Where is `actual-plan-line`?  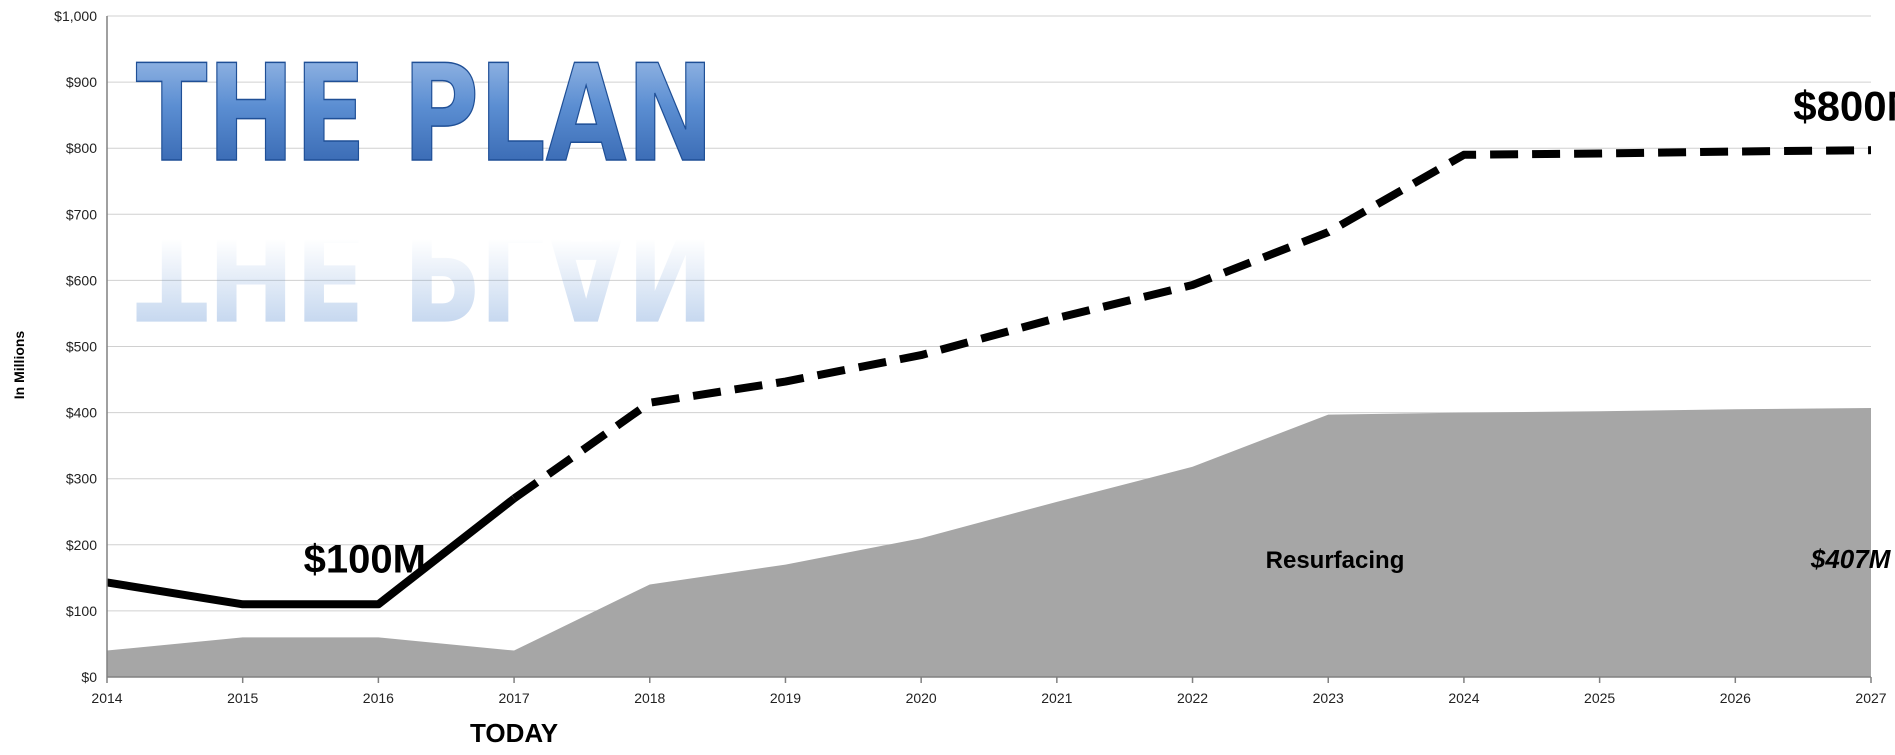 actual-plan-line is located at coordinates (311, 552).